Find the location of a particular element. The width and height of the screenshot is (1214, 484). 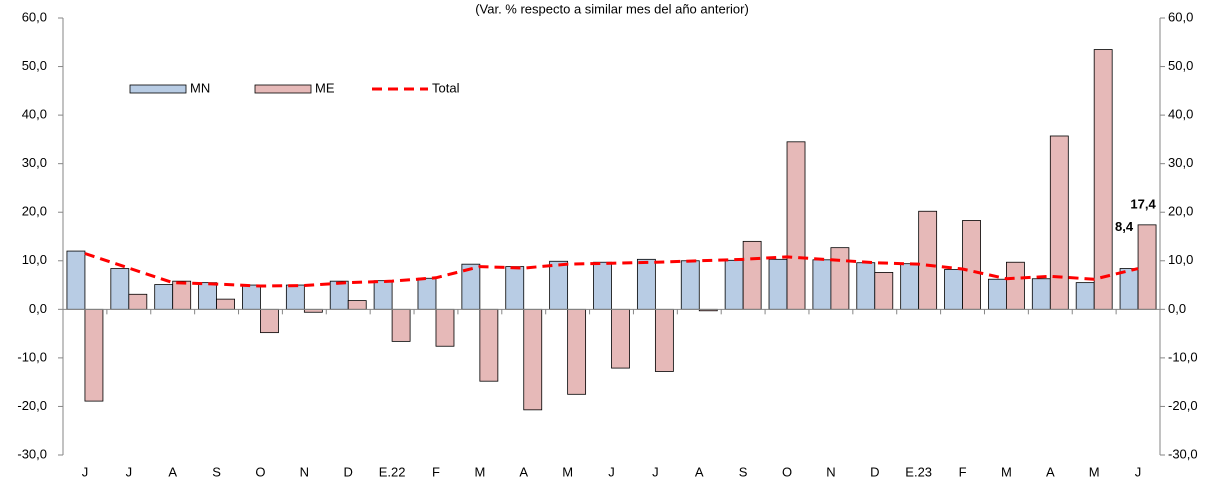

x-tick-label: E.22 is located at coordinates (392, 471).